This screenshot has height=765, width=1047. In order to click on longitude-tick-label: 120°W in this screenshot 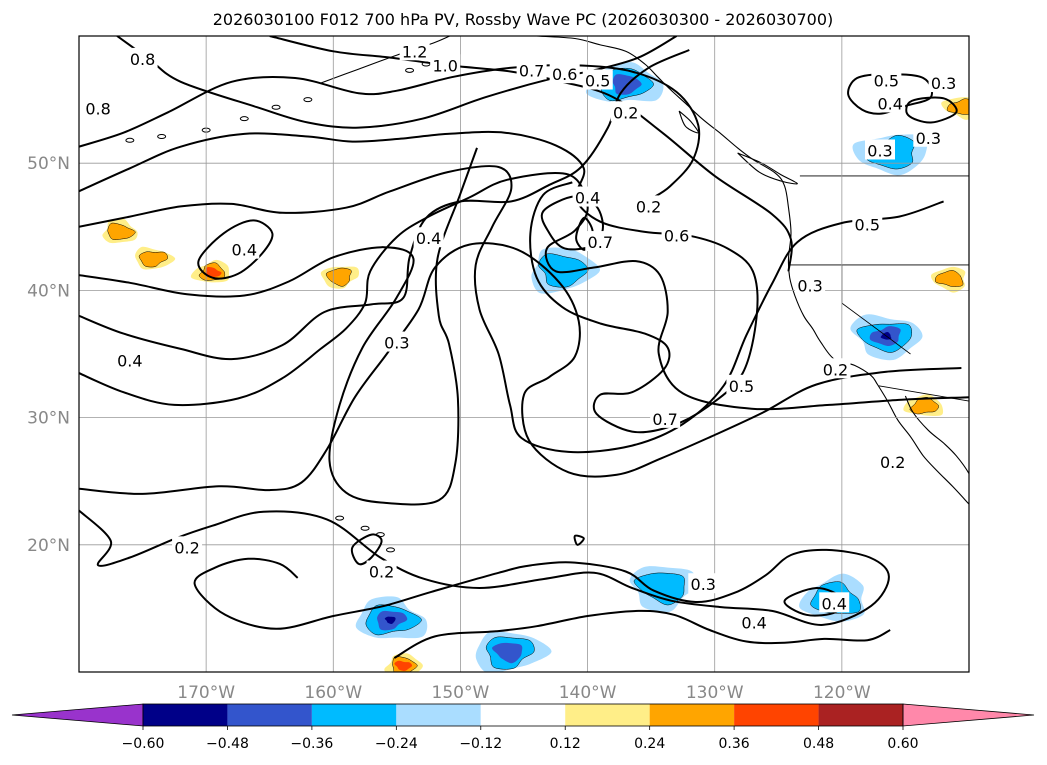, I will do `click(842, 693)`.